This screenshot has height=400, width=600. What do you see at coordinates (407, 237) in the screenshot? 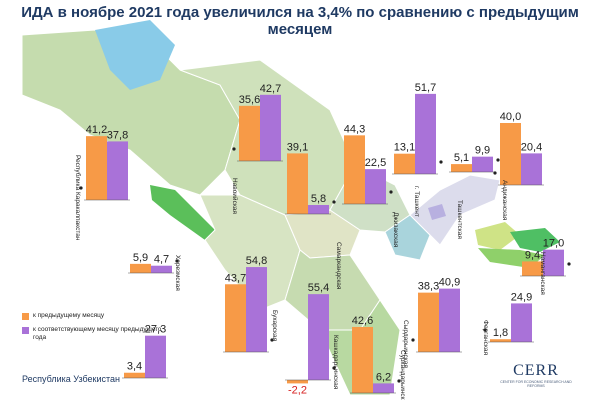
I see `map-region-syrdarya` at bounding box center [407, 237].